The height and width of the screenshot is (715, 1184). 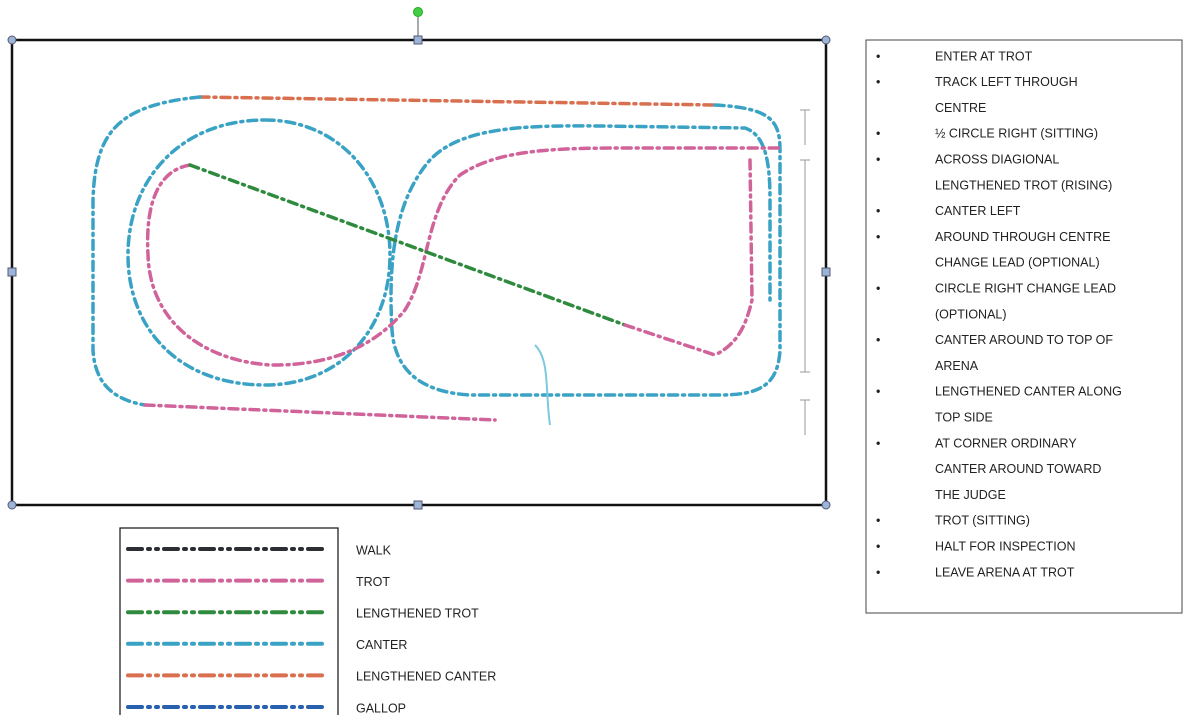 What do you see at coordinates (381, 708) in the screenshot?
I see `legend-label: GALLOP` at bounding box center [381, 708].